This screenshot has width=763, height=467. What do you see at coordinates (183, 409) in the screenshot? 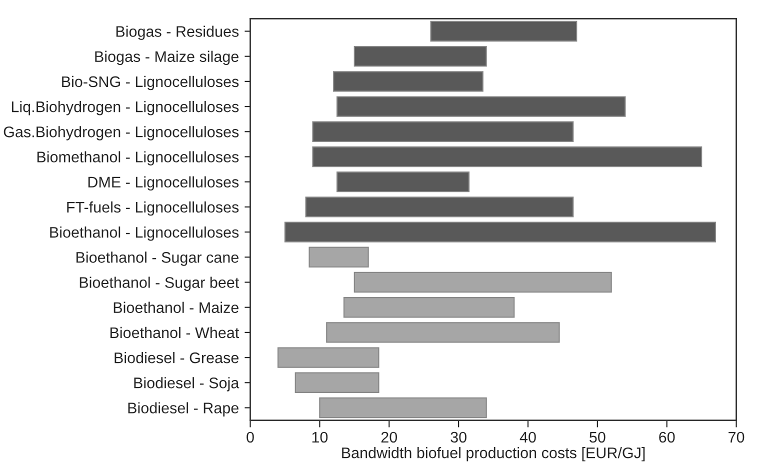
I see `y-tick-label: Biodiesel - Rape` at bounding box center [183, 409].